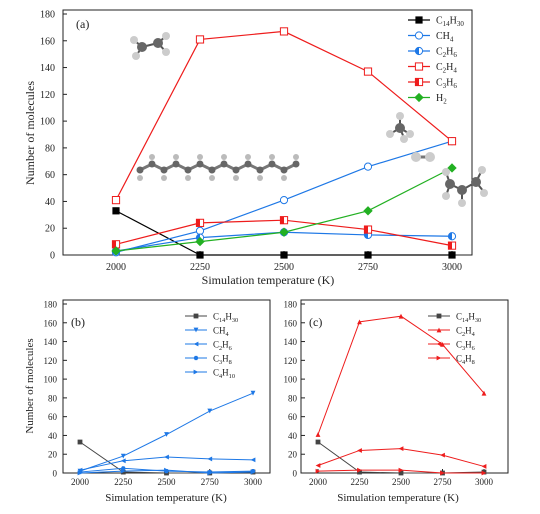 Image resolution: width=540 pixels, height=514 pixels. Describe the element at coordinates (398, 498) in the screenshot. I see `panel-c-x-label: Simulation temperature (K)` at that location.